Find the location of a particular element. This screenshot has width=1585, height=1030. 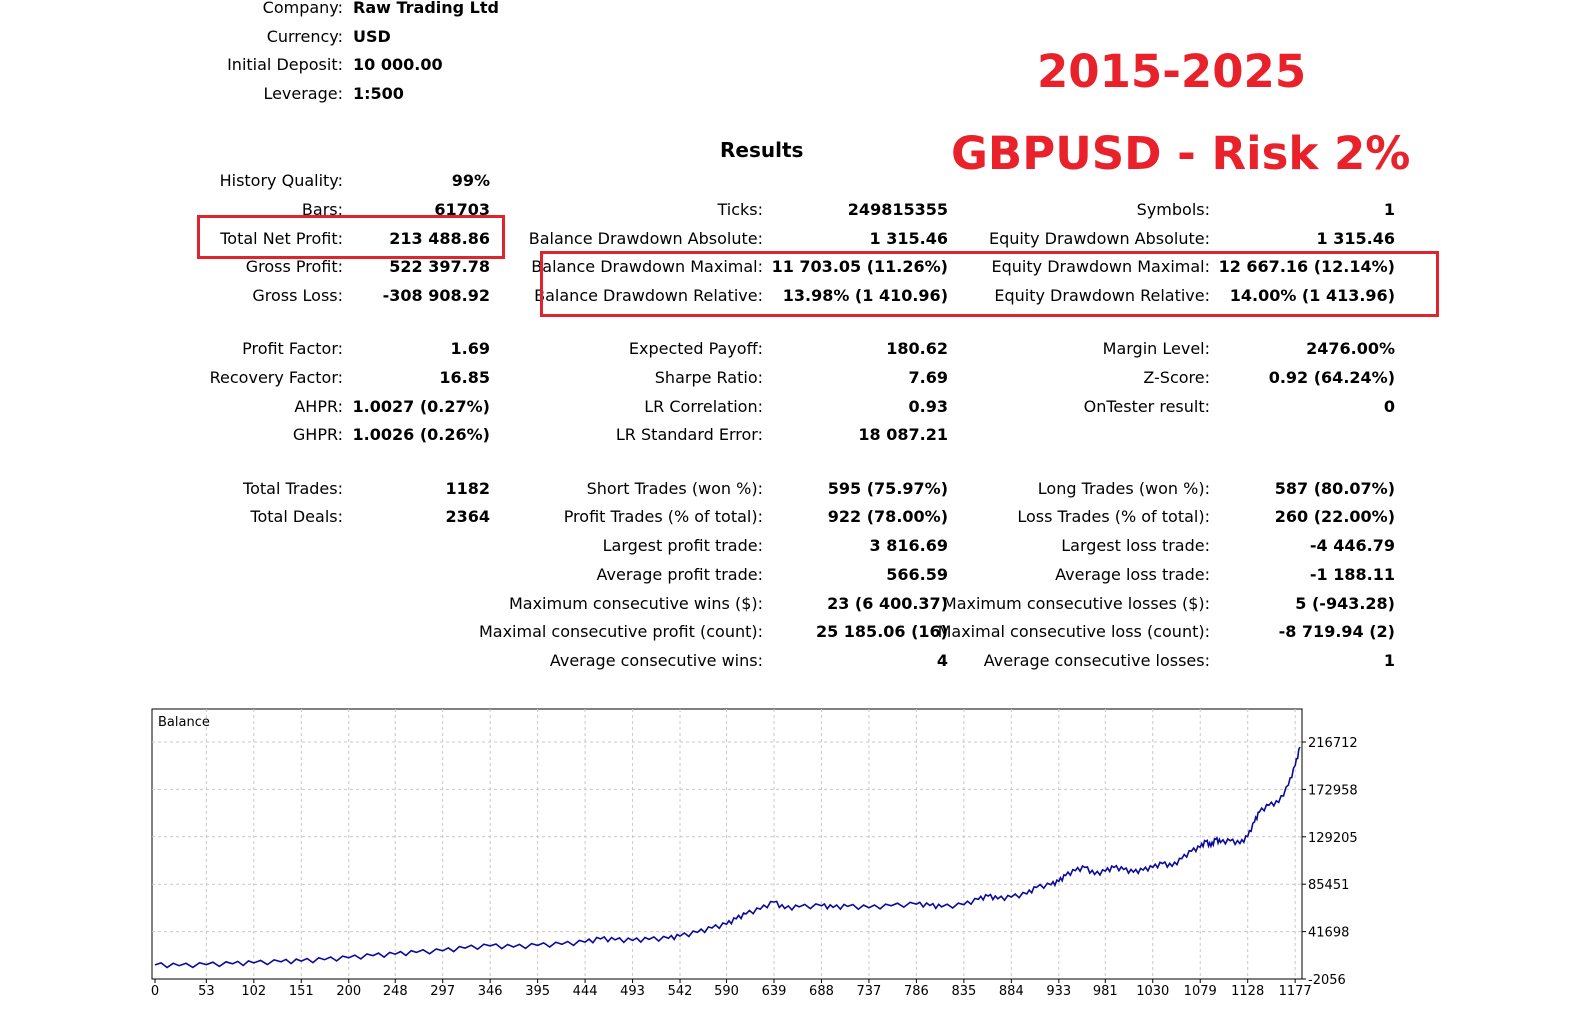

header-value: Raw Trading Ltd is located at coordinates (426, 8).